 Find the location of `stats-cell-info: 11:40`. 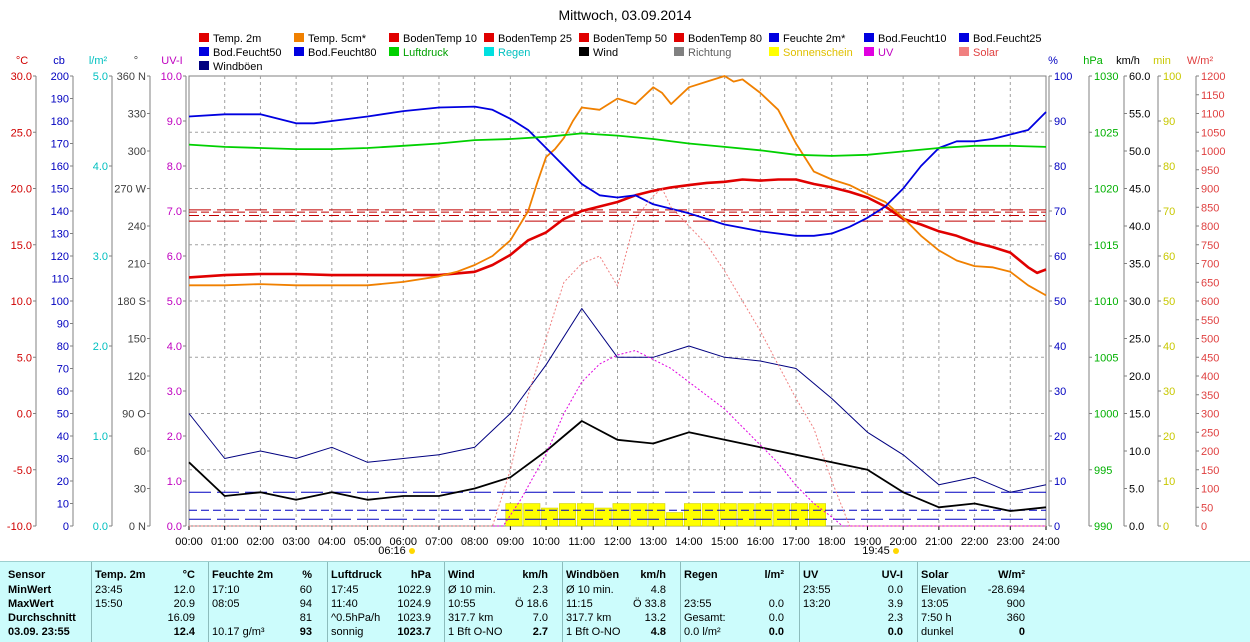

stats-cell-info: 11:40 is located at coordinates (344, 604).